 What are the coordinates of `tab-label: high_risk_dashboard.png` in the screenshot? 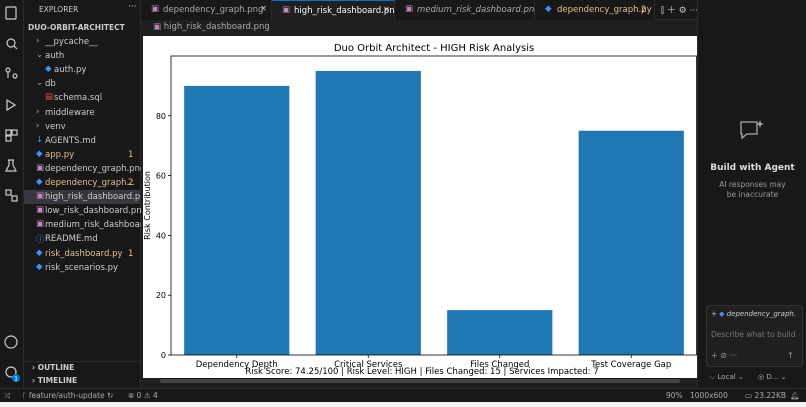 It's located at (347, 11).